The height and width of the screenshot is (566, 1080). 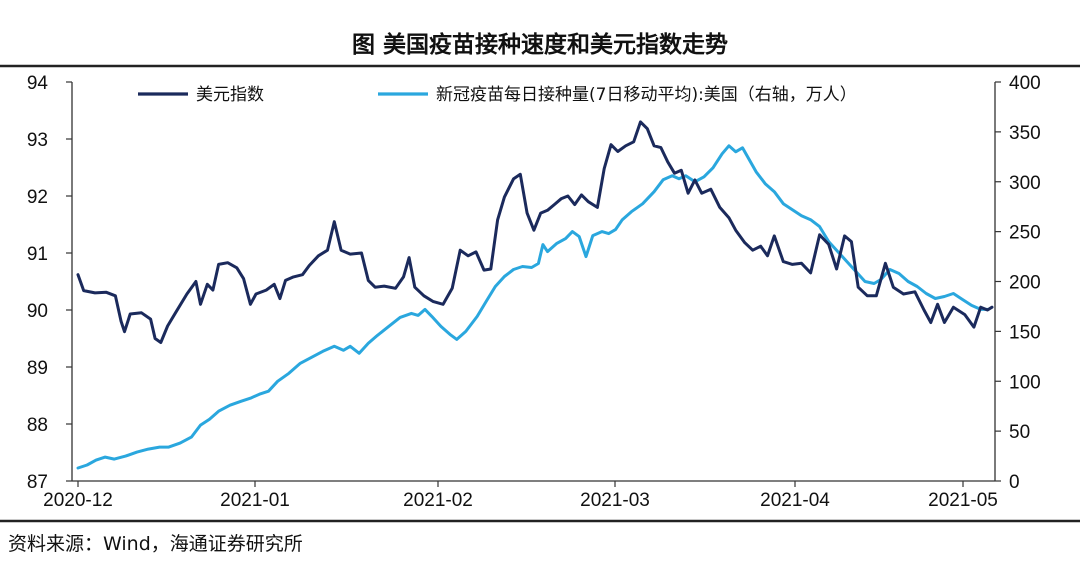 What do you see at coordinates (255, 500) in the screenshot?
I see `x-tick-label: 2021-01` at bounding box center [255, 500].